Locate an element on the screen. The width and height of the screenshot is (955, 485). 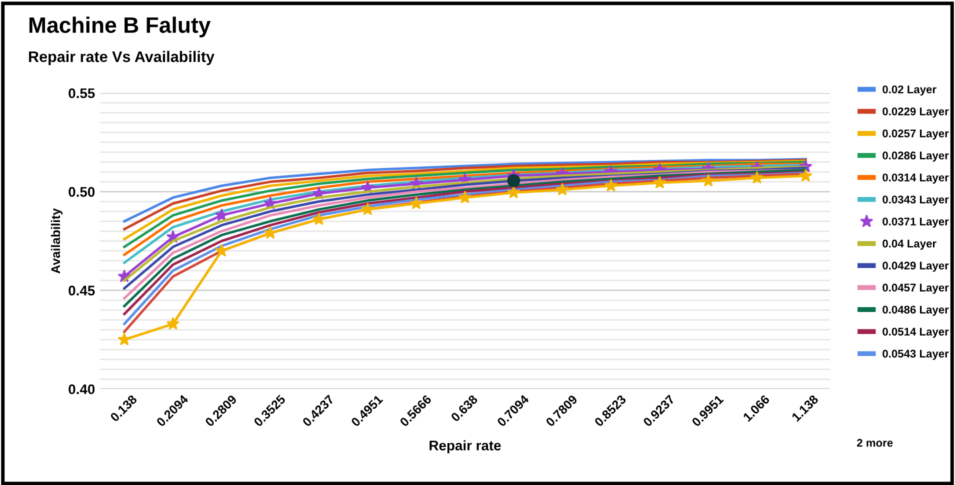
legend-label: 0.0457 Layer is located at coordinates (915, 289).